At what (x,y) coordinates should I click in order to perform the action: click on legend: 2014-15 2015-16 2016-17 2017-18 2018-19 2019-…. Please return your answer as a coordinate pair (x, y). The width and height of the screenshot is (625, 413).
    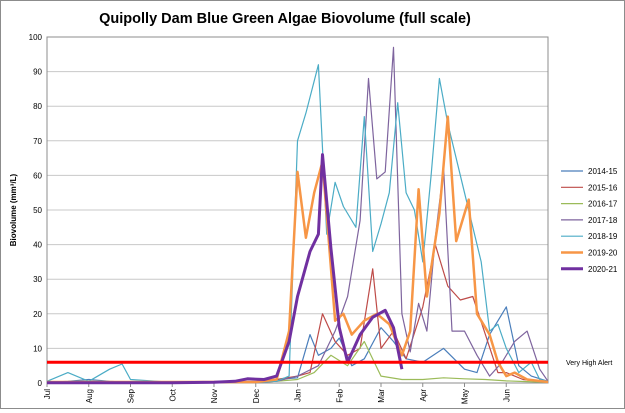
    Looking at the image, I should click on (589, 220).